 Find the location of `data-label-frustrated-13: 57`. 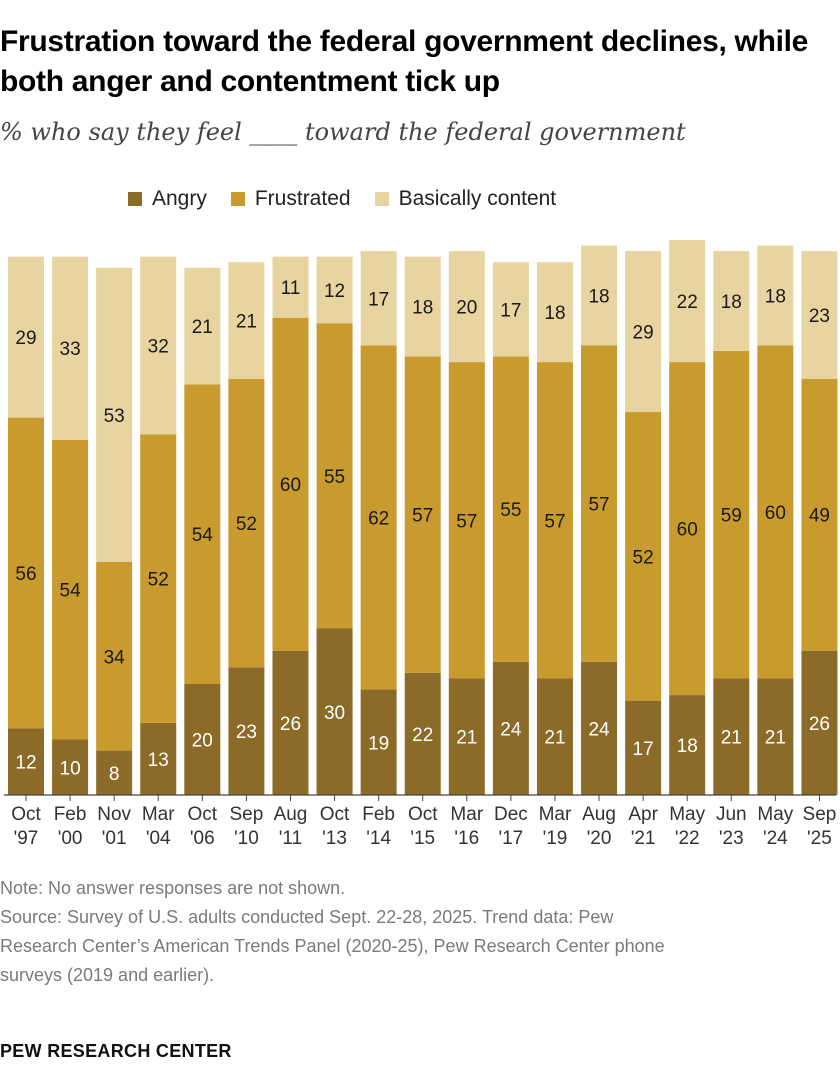

data-label-frustrated-13: 57 is located at coordinates (598, 505).